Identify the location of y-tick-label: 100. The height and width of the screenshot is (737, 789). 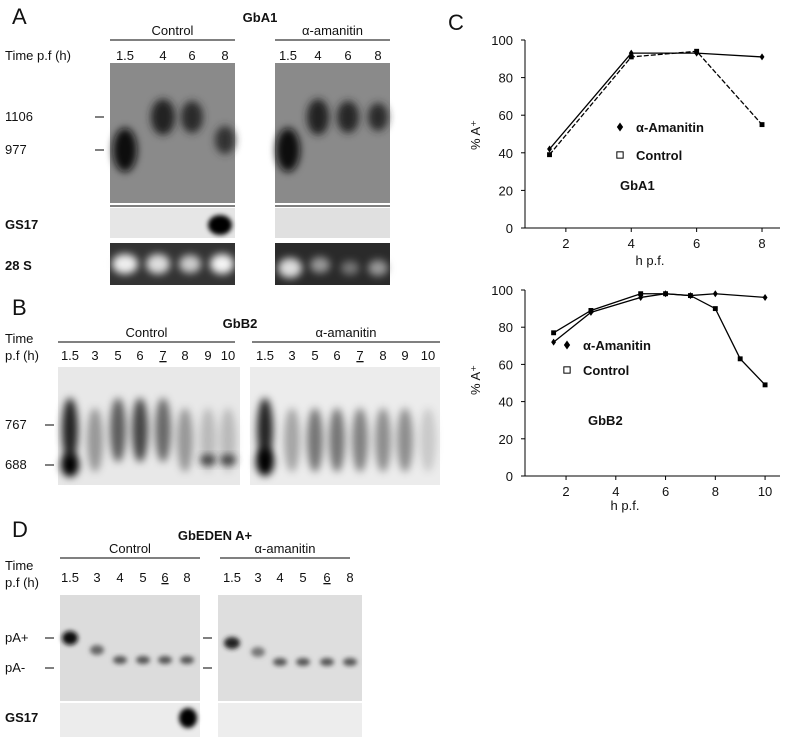
(502, 290).